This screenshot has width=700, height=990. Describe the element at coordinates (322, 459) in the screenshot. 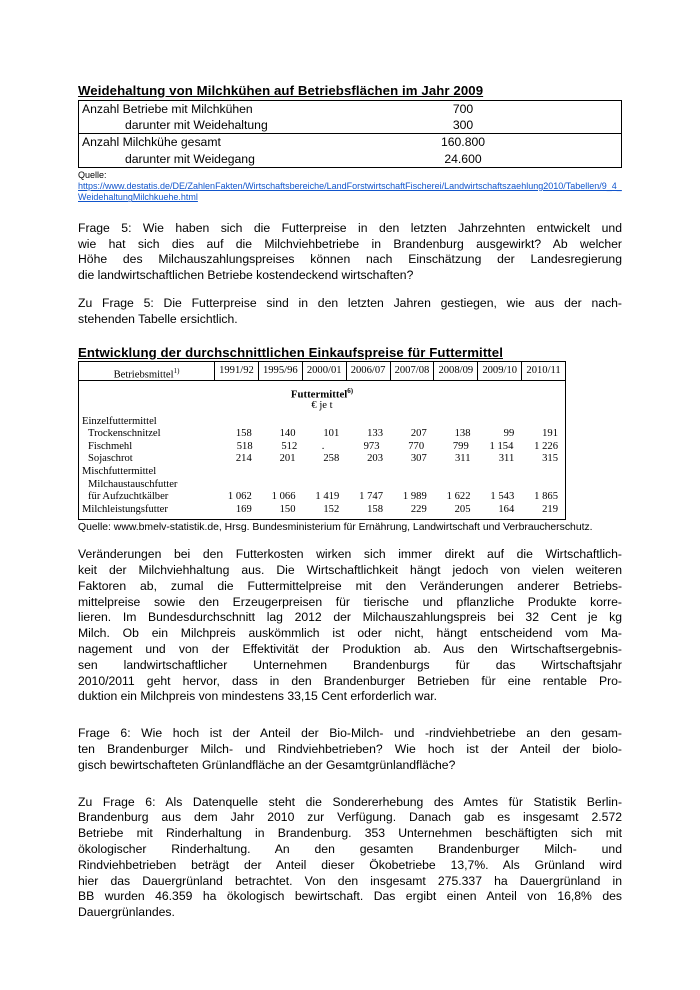

I see `table-row: Sojaschrot 214 201 258 203 307 311 311 315` at that location.